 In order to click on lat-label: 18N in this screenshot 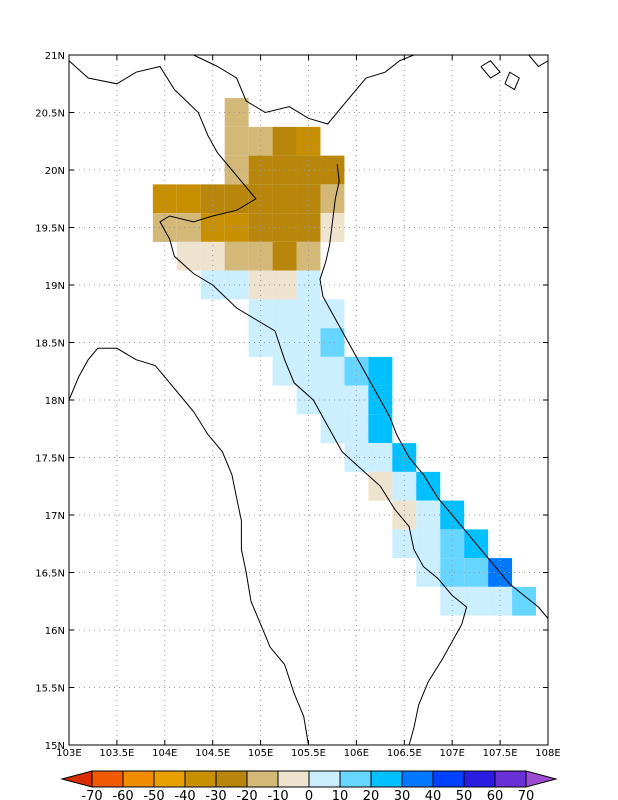, I will do `click(55, 401)`.